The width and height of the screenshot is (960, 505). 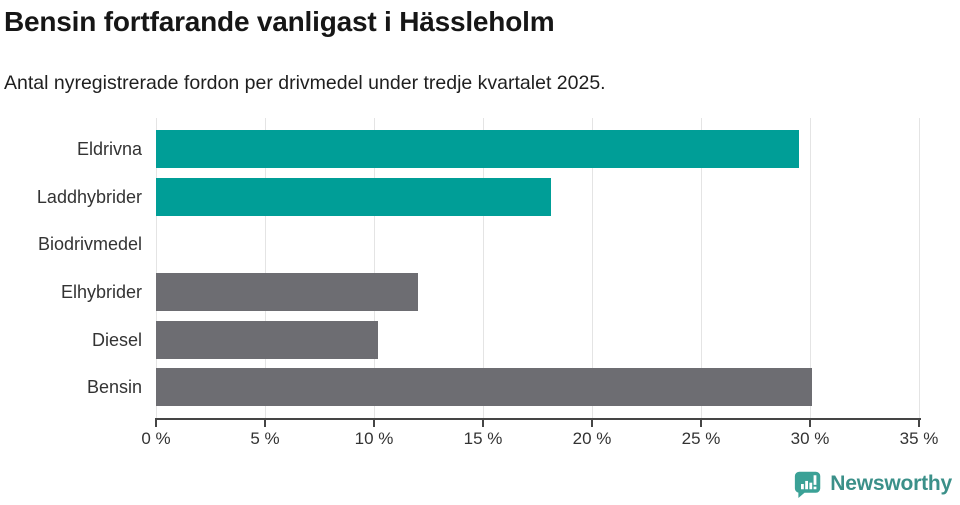 I want to click on x-tick-label-0: 0 %, so click(x=156, y=438).